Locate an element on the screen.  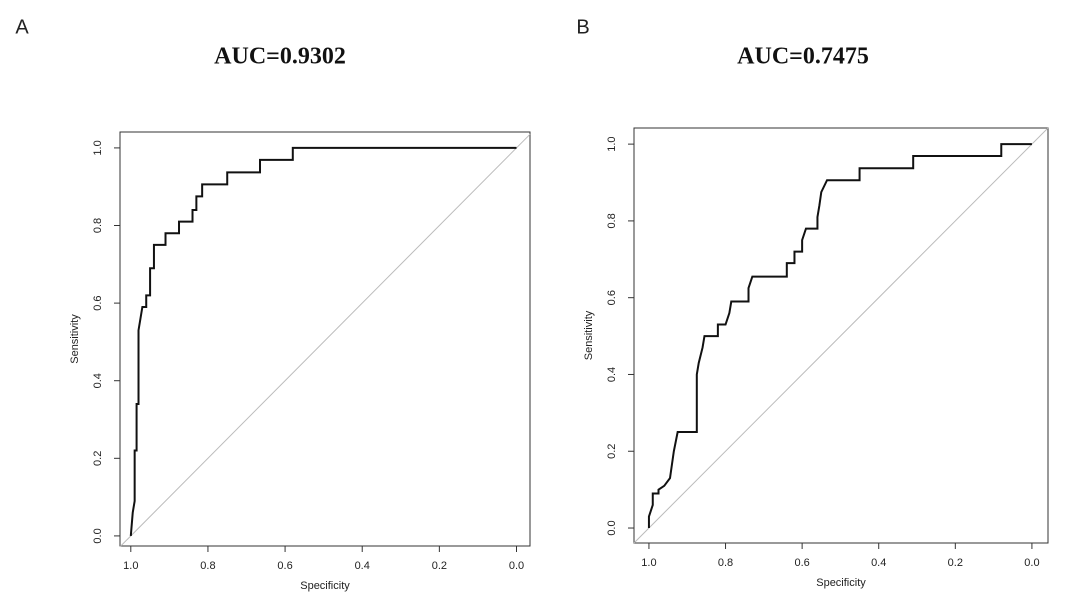
panel-letter: B is located at coordinates (582, 27).